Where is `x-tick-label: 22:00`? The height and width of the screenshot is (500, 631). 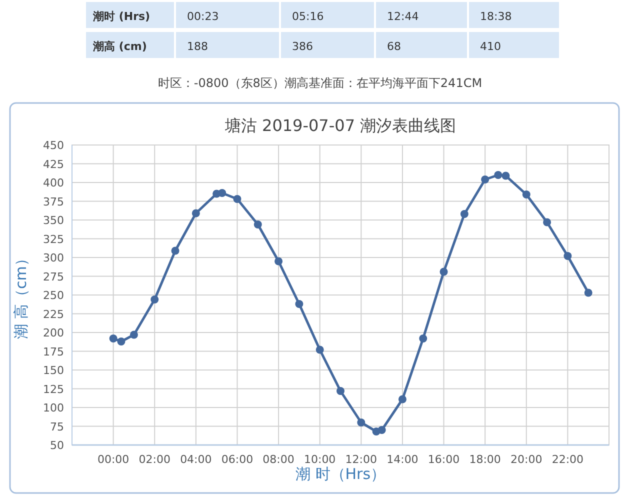
x-tick-label: 22:00 is located at coordinates (568, 459).